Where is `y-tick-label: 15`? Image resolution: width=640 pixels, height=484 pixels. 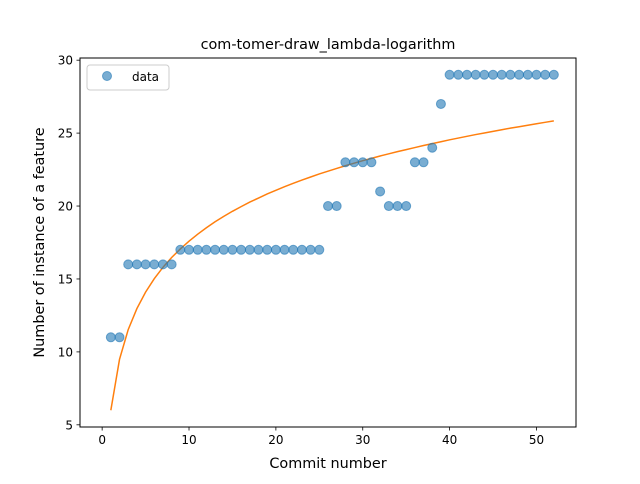 y-tick-label: 15 is located at coordinates (65, 279).